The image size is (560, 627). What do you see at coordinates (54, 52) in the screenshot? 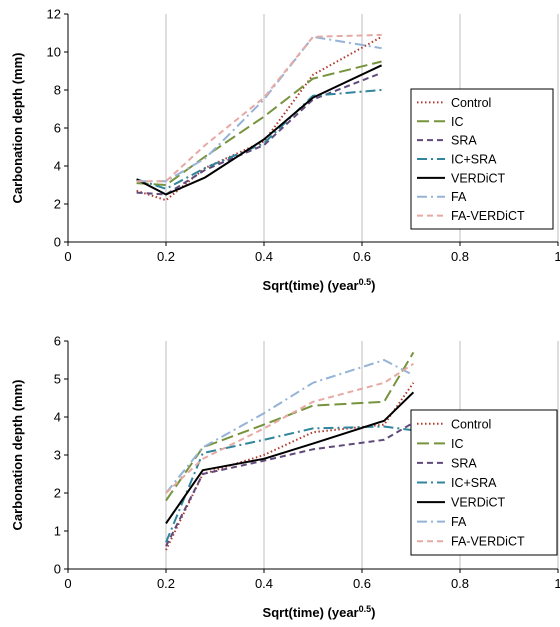
I see `y-tick-label: 10` at bounding box center [54, 52].